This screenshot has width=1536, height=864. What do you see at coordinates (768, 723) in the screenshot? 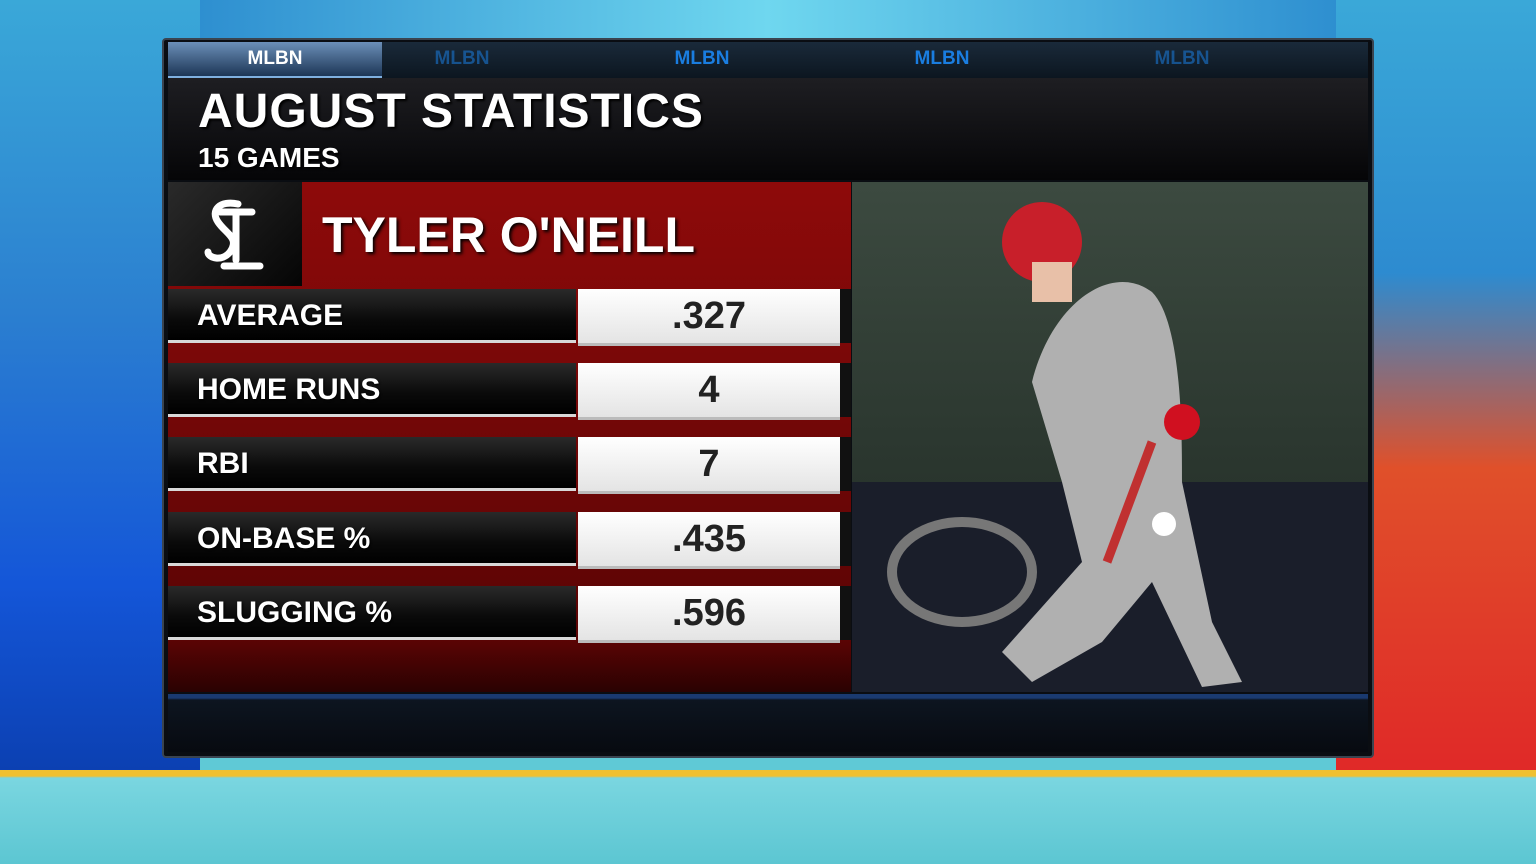
I see `bottom-strip` at bounding box center [768, 723].